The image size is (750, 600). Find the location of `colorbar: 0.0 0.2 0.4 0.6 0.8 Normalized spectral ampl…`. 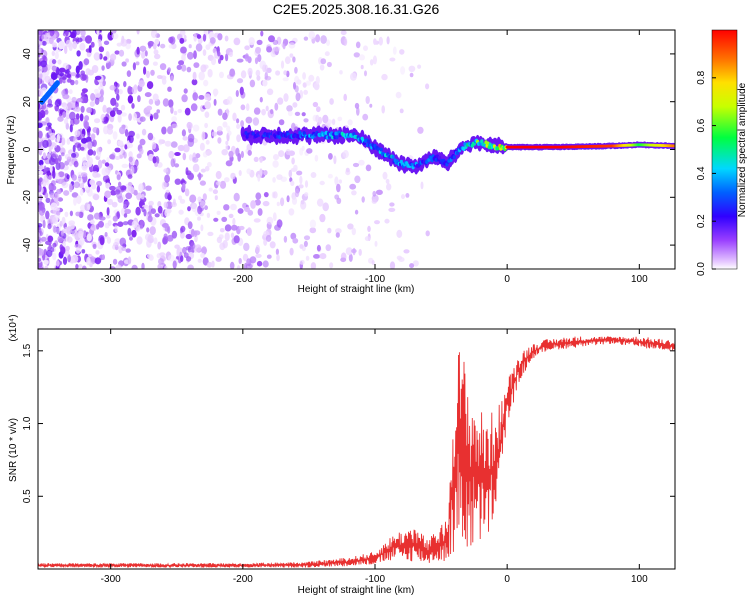

colorbar: 0.0 0.2 0.4 0.6 0.8 Normalized spectral ampl… is located at coordinates (722, 152).